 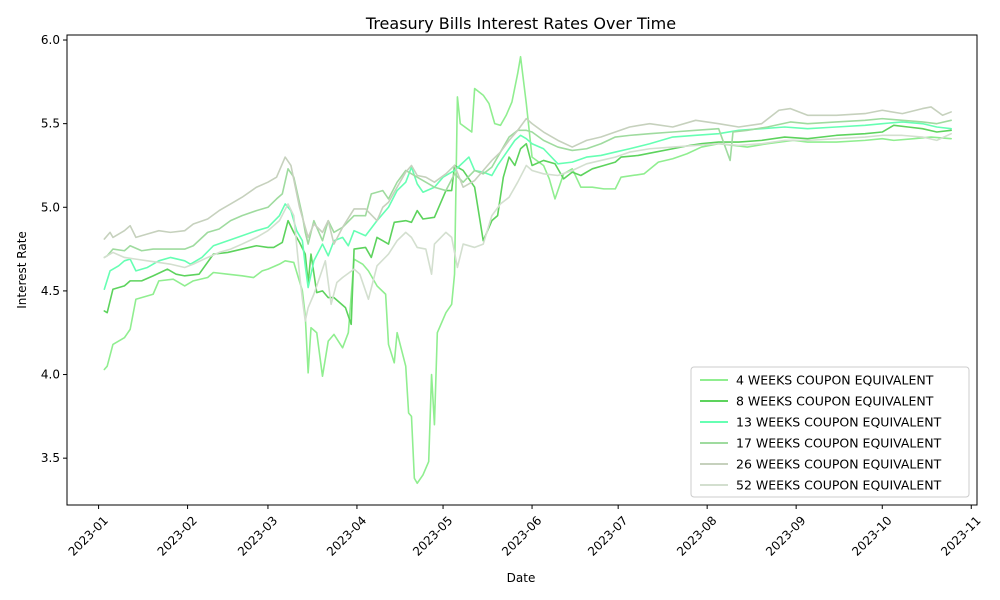 What do you see at coordinates (839, 443) in the screenshot?
I see `legend-label-4: 17 WEEKS COUPON EQUIVALENT` at bounding box center [839, 443].